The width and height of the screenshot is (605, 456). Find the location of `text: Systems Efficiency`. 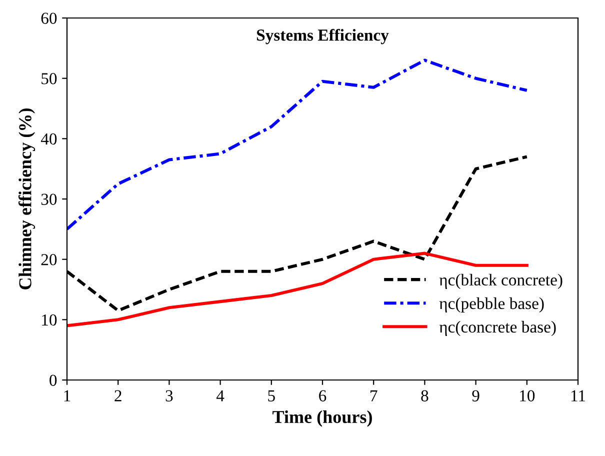

text: Systems Efficiency is located at coordinates (322, 36).